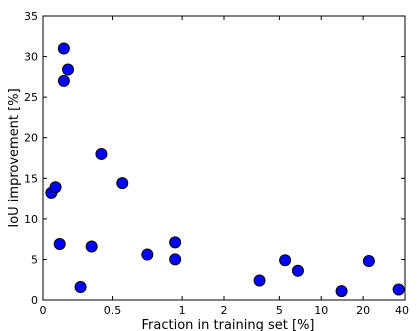  Describe the element at coordinates (43, 310) in the screenshot. I see `x-tick-label: 0` at that location.